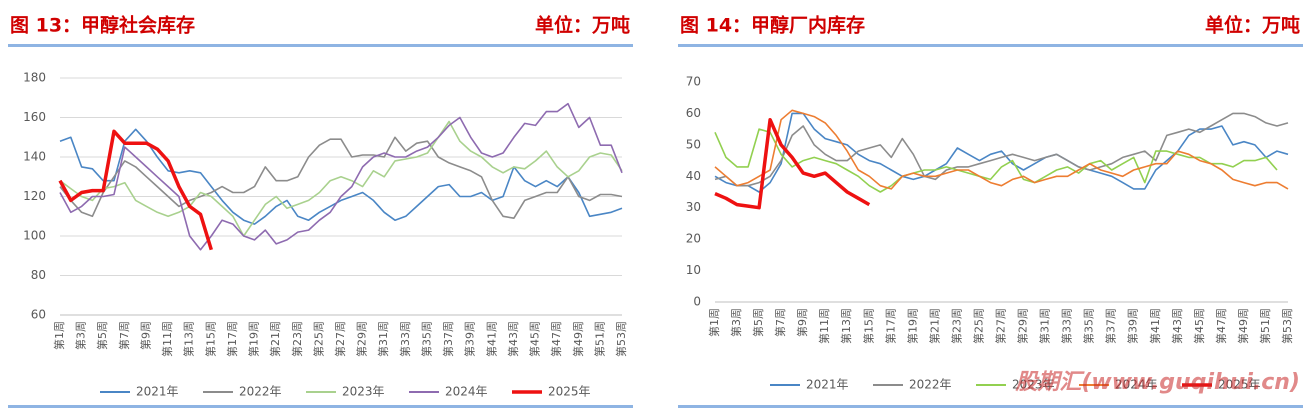 This screenshot has width=1315, height=416. I want to click on y-tick-label: 180, so click(34, 78).